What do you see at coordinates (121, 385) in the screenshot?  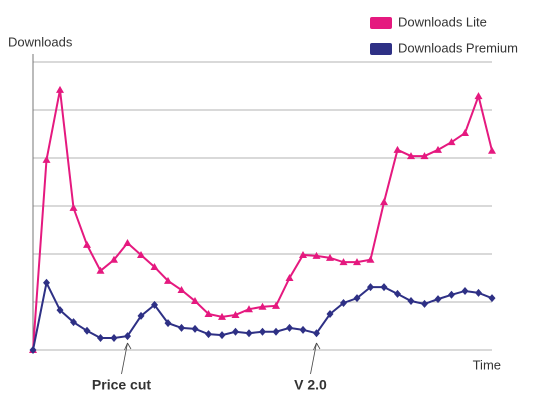 I see `annotation: Price cut` at bounding box center [121, 385].